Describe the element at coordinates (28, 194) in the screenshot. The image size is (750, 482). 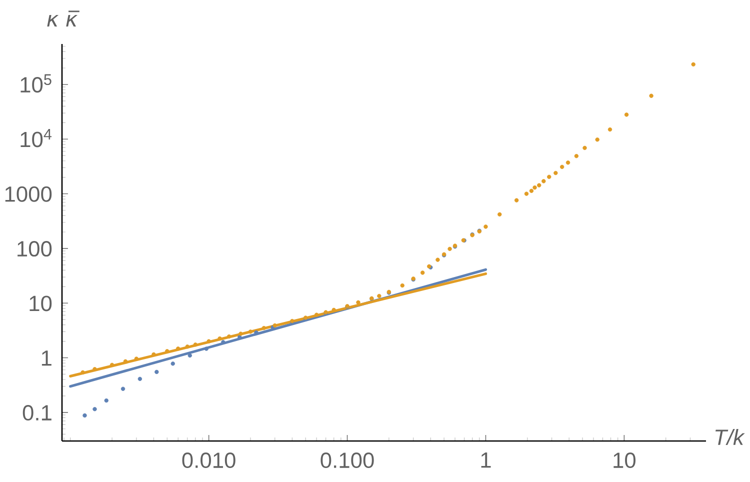
I see `y-tick-label: 1000` at that location.